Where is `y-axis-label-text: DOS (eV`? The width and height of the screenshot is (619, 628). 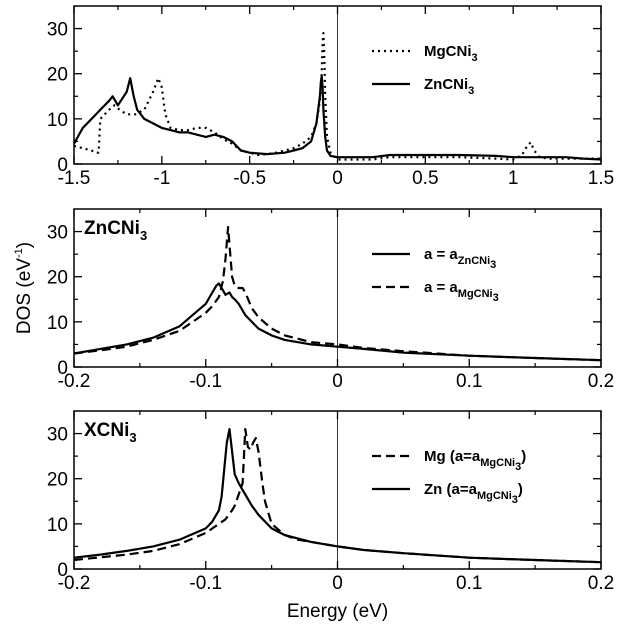 y-axis-label-text: DOS (eV is located at coordinates (24, 296).